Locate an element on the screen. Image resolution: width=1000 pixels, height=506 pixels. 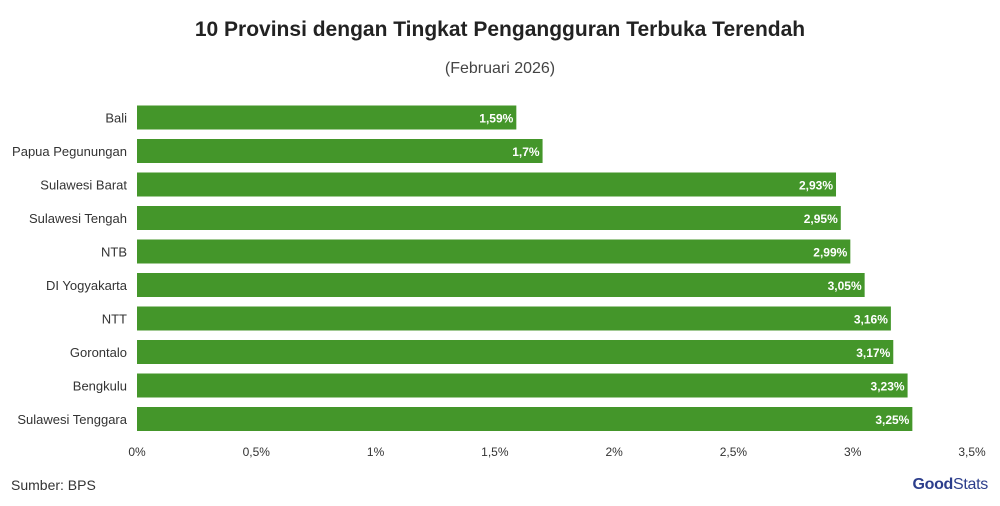
category-label: Sulawesi Barat is located at coordinates (83, 185).